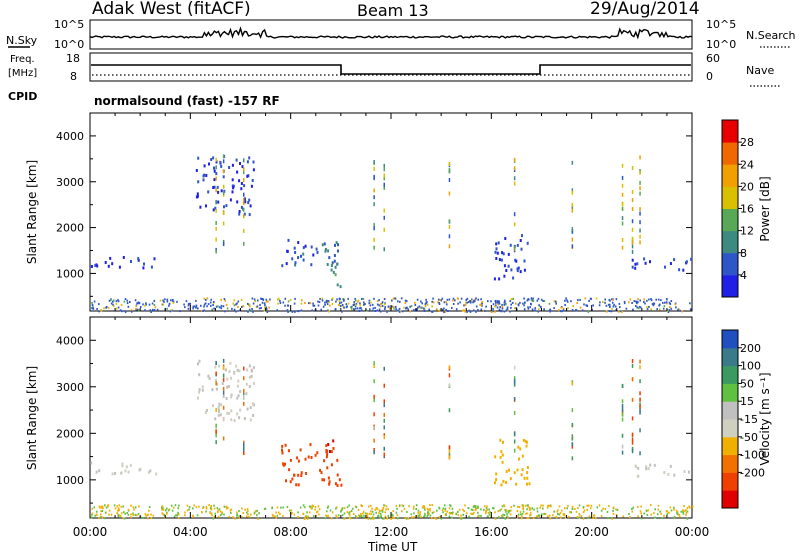 This screenshot has height=554, width=800. I want to click on colorbar-tick-label: -15, so click(749, 419).